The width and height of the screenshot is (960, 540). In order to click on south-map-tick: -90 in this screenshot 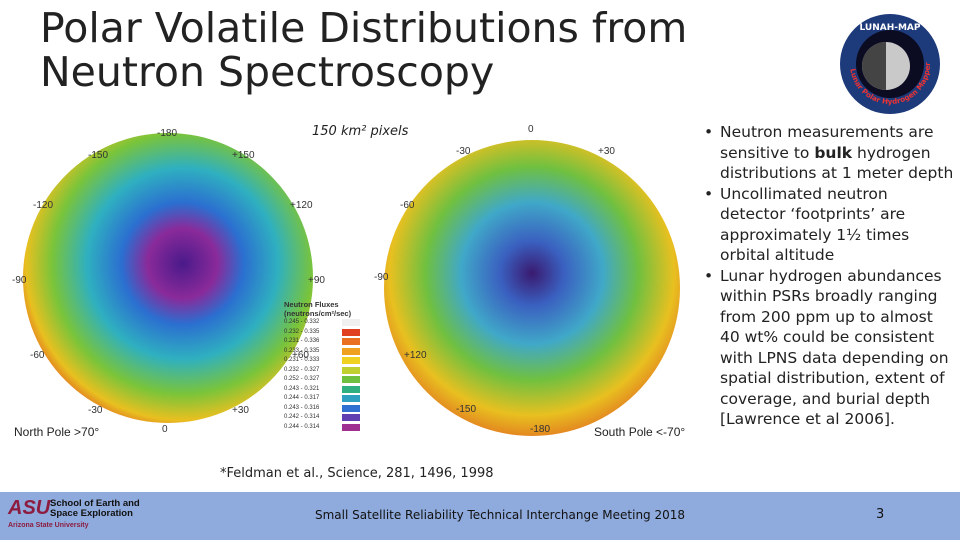, I will do `click(381, 277)`.